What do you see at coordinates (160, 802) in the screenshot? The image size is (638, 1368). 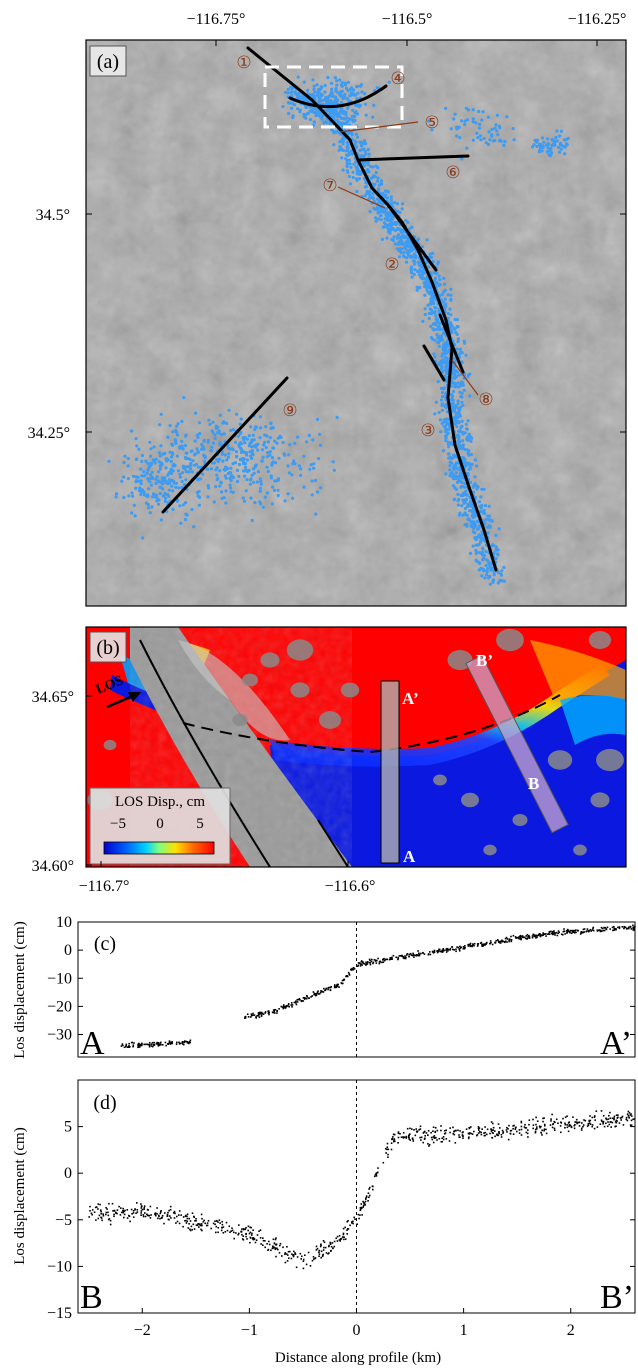 I see `colorbar-title: LOS Disp., cm` at bounding box center [160, 802].